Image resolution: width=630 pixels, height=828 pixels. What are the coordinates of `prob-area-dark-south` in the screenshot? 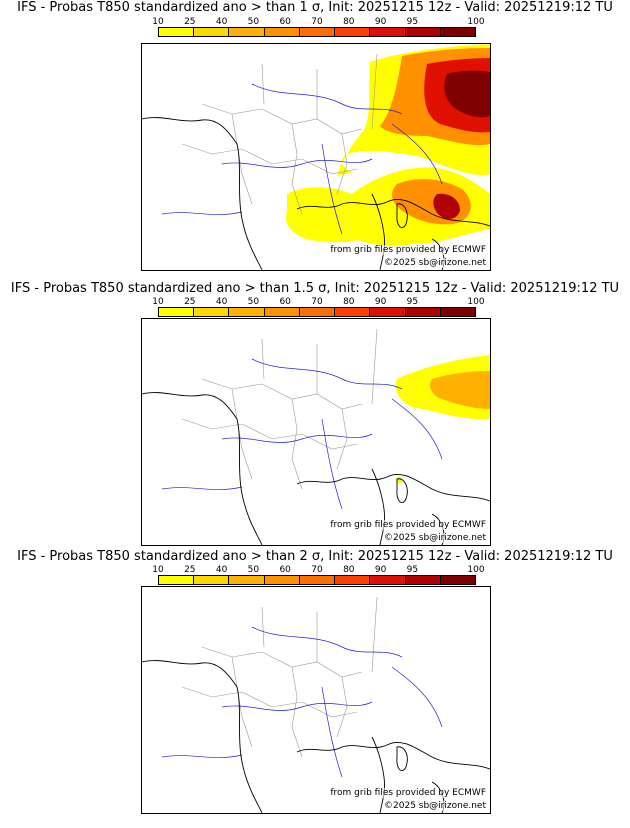 It's located at (446, 206).